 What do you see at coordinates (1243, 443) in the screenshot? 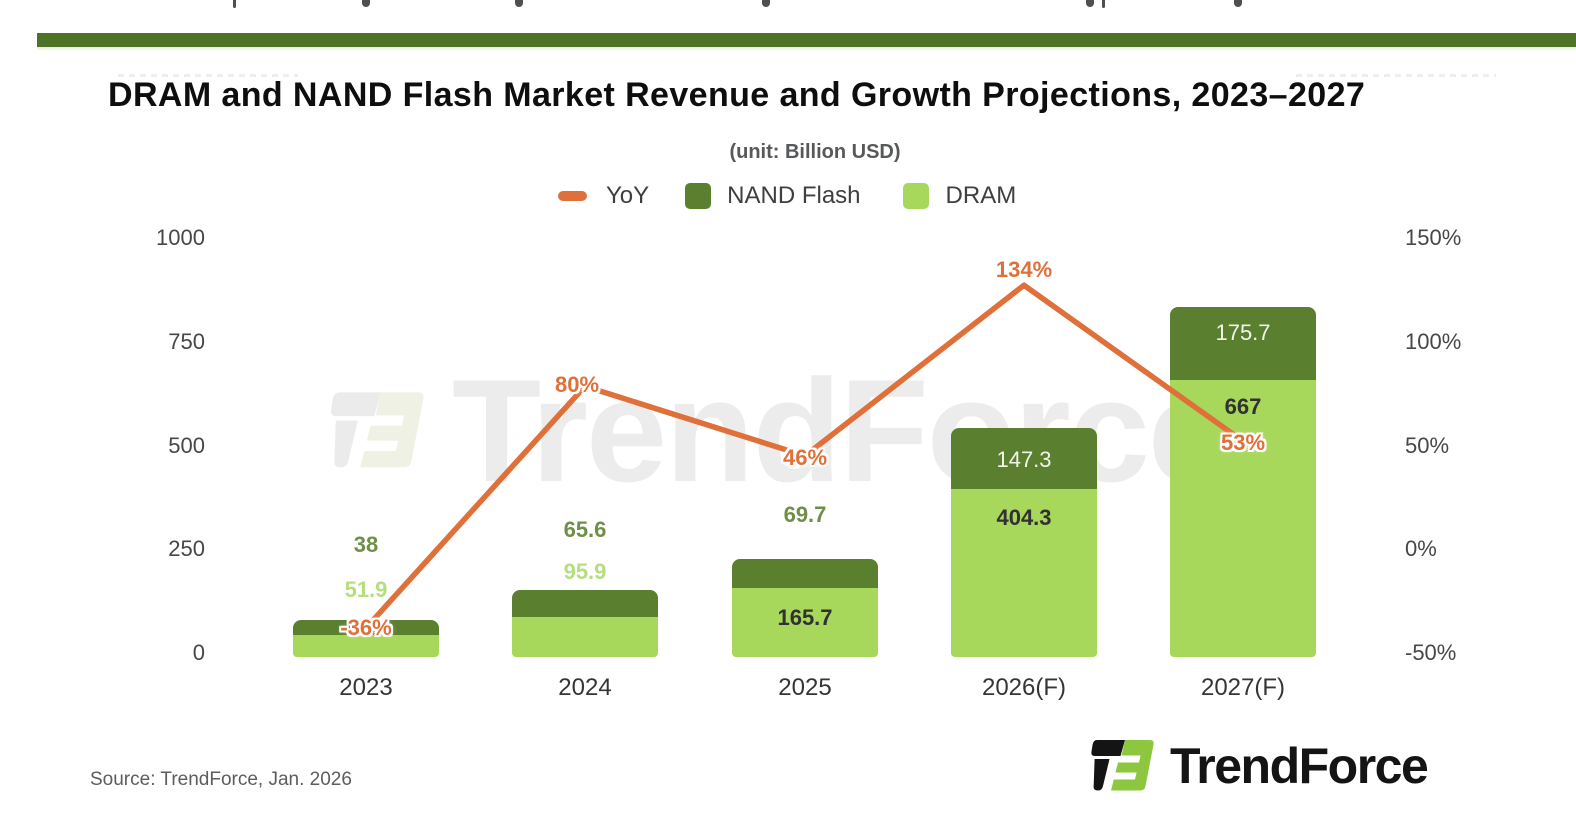
I see `yoy-point-label: 53%` at bounding box center [1243, 443].